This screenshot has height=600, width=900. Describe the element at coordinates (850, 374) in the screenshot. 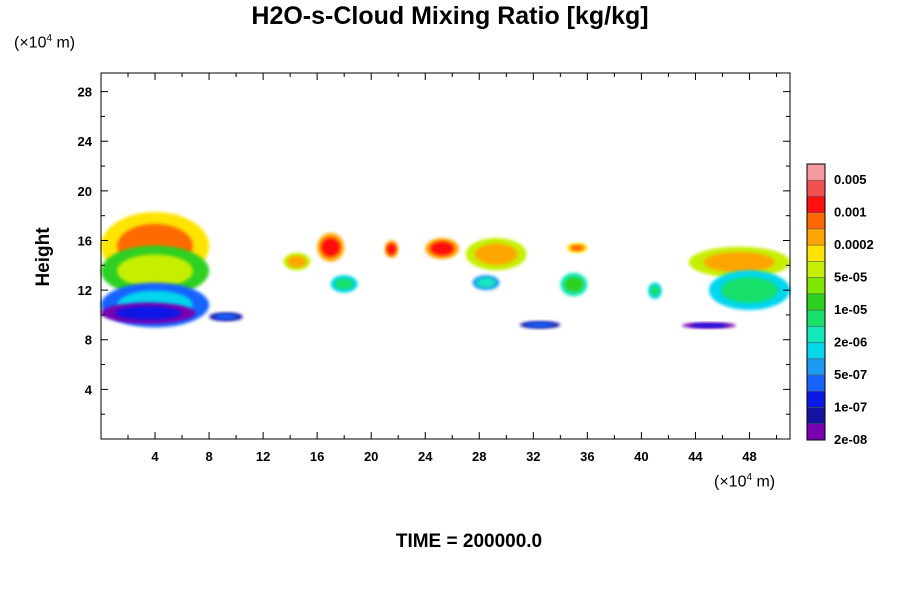

I see `colorbar-label: 5e-07` at that location.